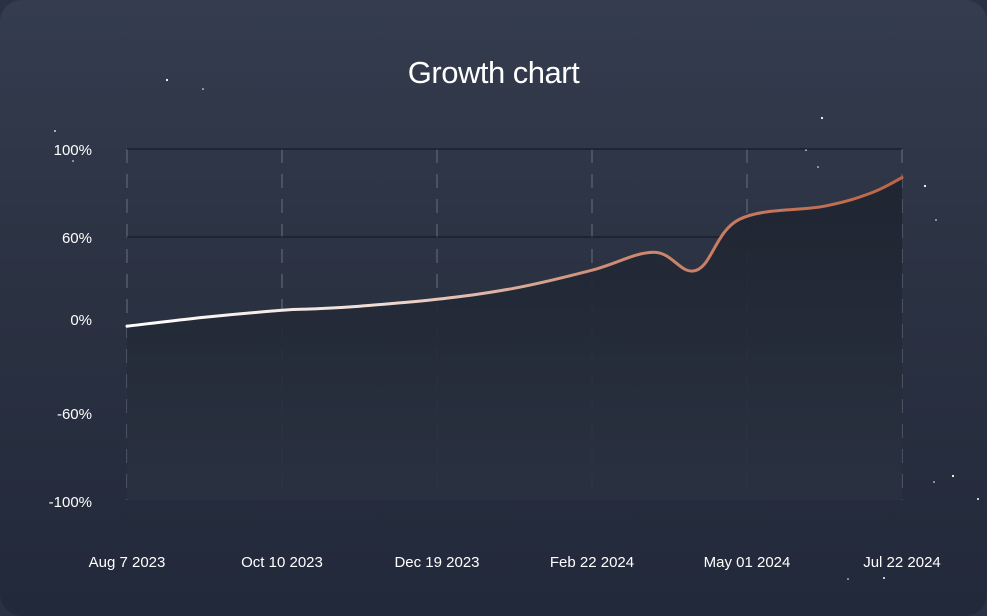  Describe the element at coordinates (73, 150) in the screenshot. I see `y-tick-label: 100%` at that location.